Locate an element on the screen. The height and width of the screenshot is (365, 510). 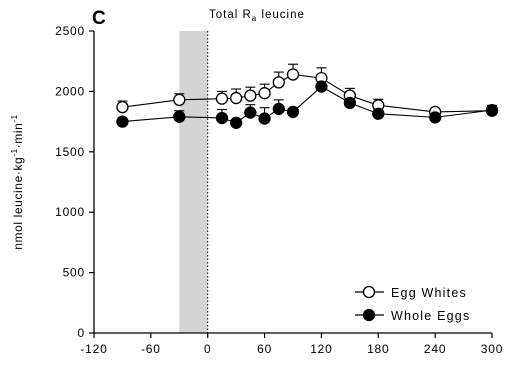
y-tick-label: 2500 is located at coordinates (70, 31).